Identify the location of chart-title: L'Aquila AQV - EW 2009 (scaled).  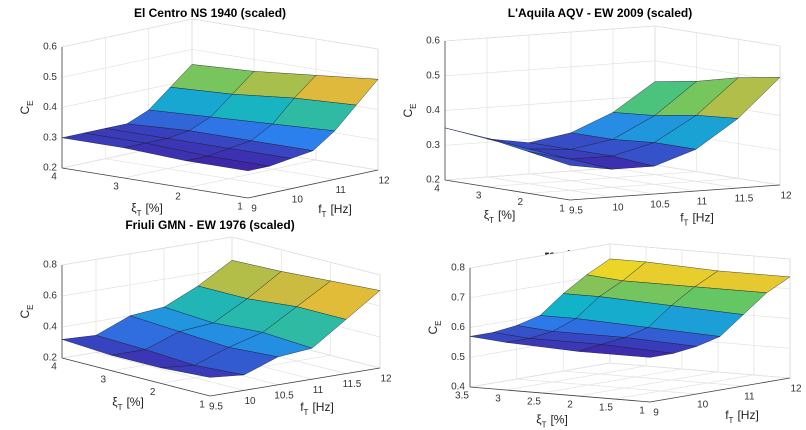
(600, 13).